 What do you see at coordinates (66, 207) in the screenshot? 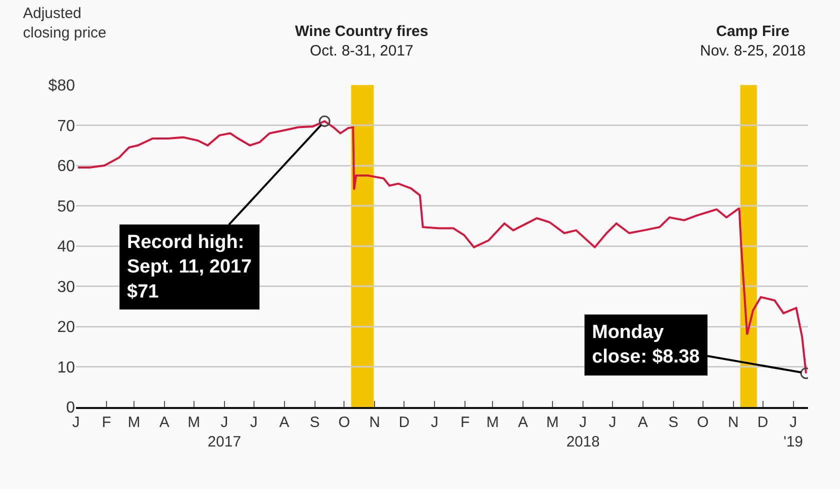
I see `y-tick-label: 50` at bounding box center [66, 207].